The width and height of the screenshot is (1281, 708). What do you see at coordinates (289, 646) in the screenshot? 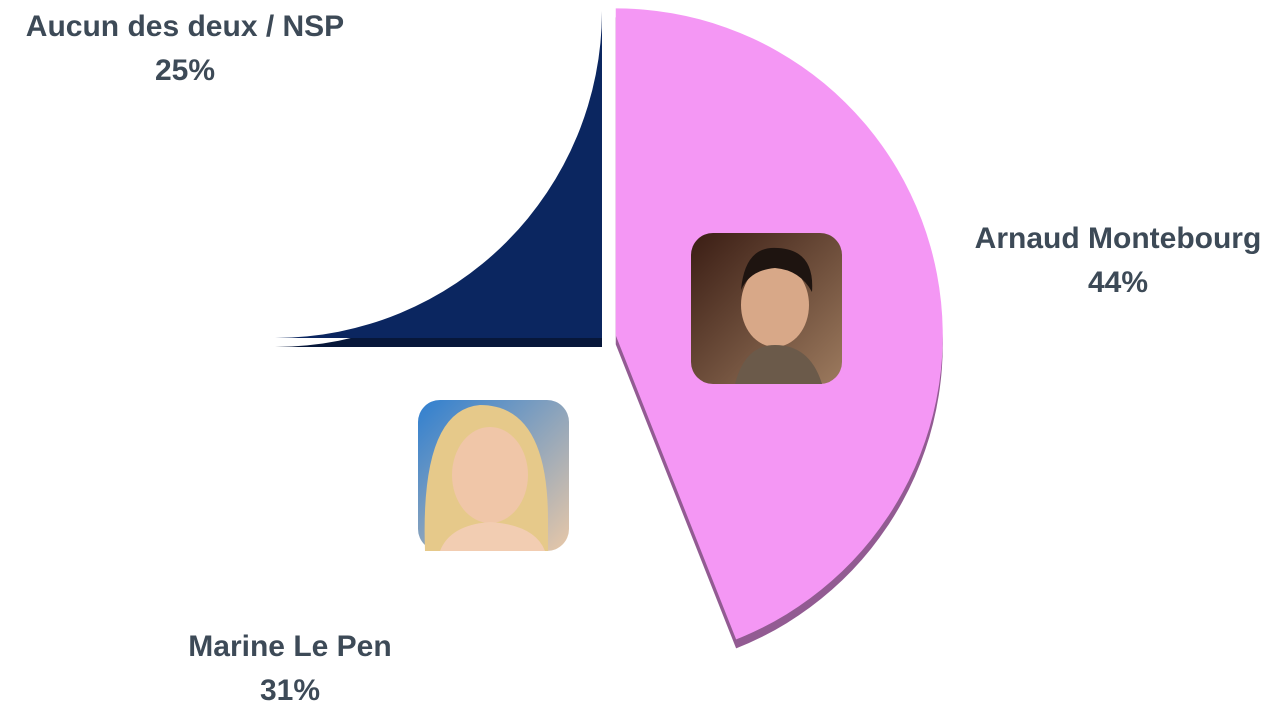
I see `slice-label: Marine Le Pen` at bounding box center [289, 646].